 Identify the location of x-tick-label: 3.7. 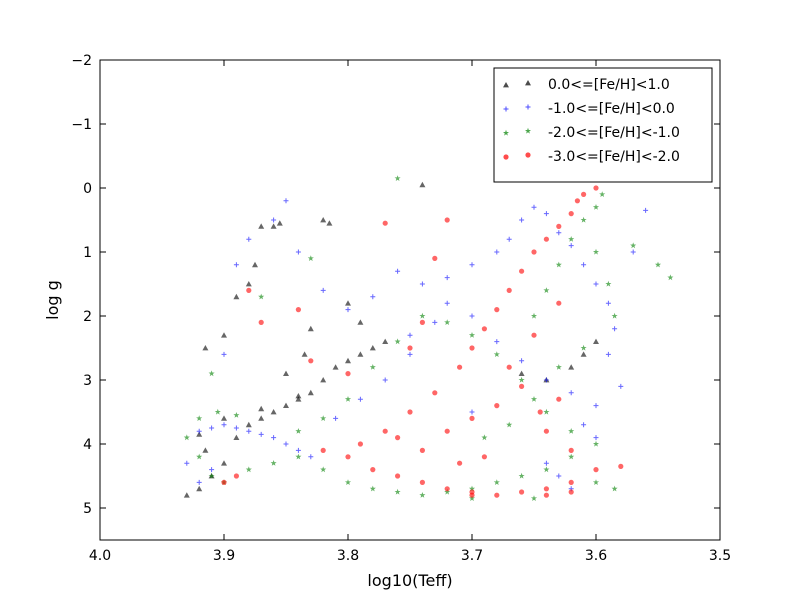
(472, 556).